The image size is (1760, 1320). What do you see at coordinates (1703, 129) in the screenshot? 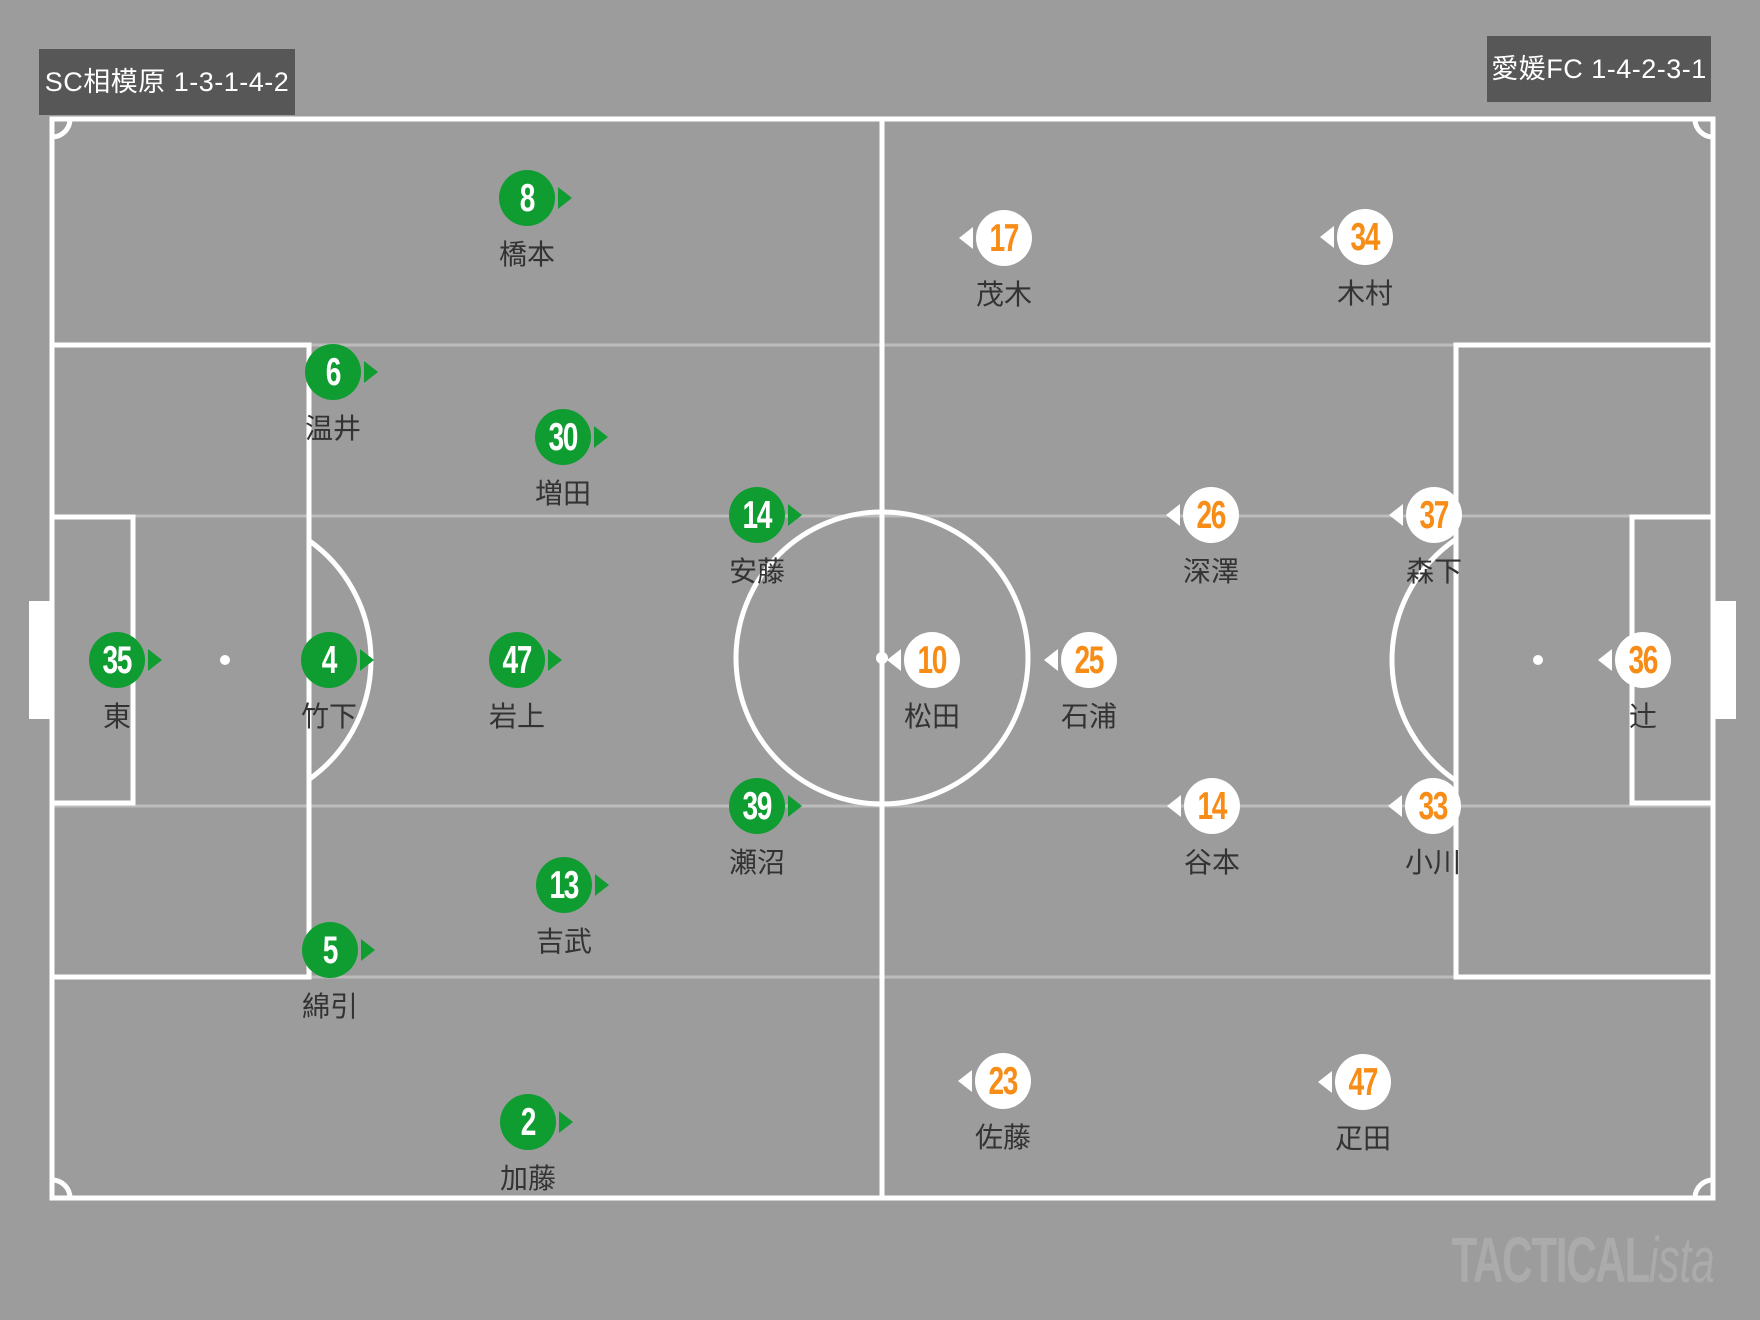
I see `corner-arc-top-right` at bounding box center [1703, 129].